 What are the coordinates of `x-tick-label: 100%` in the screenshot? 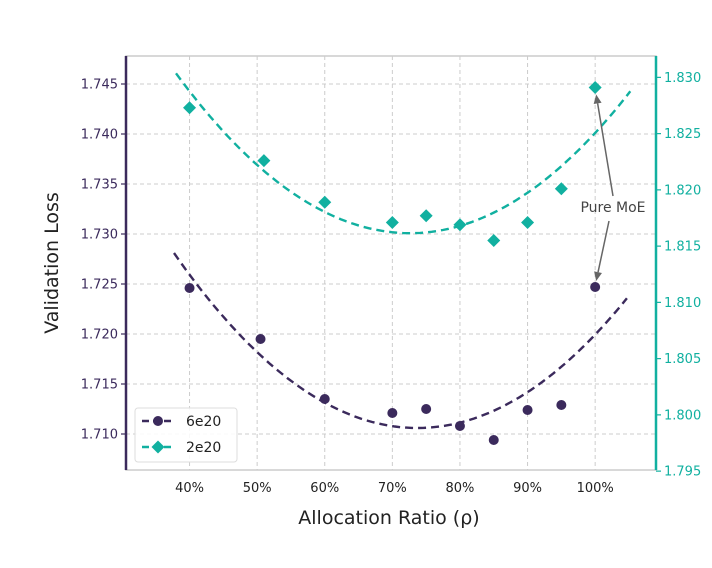 It's located at (595, 488).